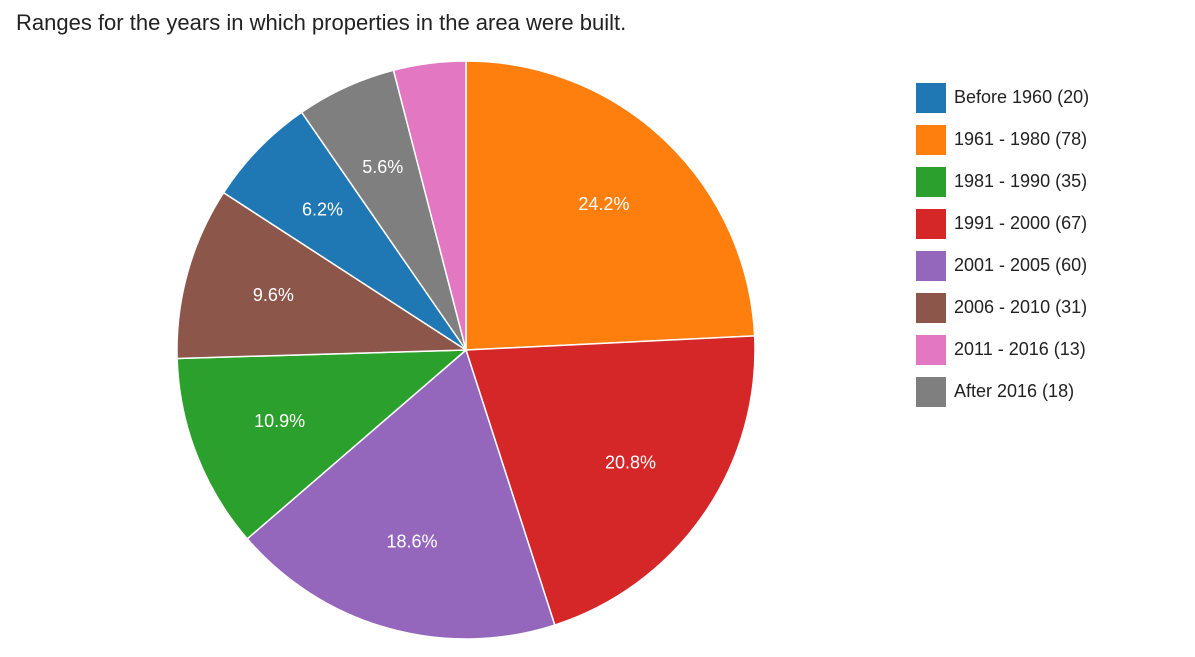  Describe the element at coordinates (1022, 97) in the screenshot. I see `legend-label-0: Before 1960 (20)` at that location.